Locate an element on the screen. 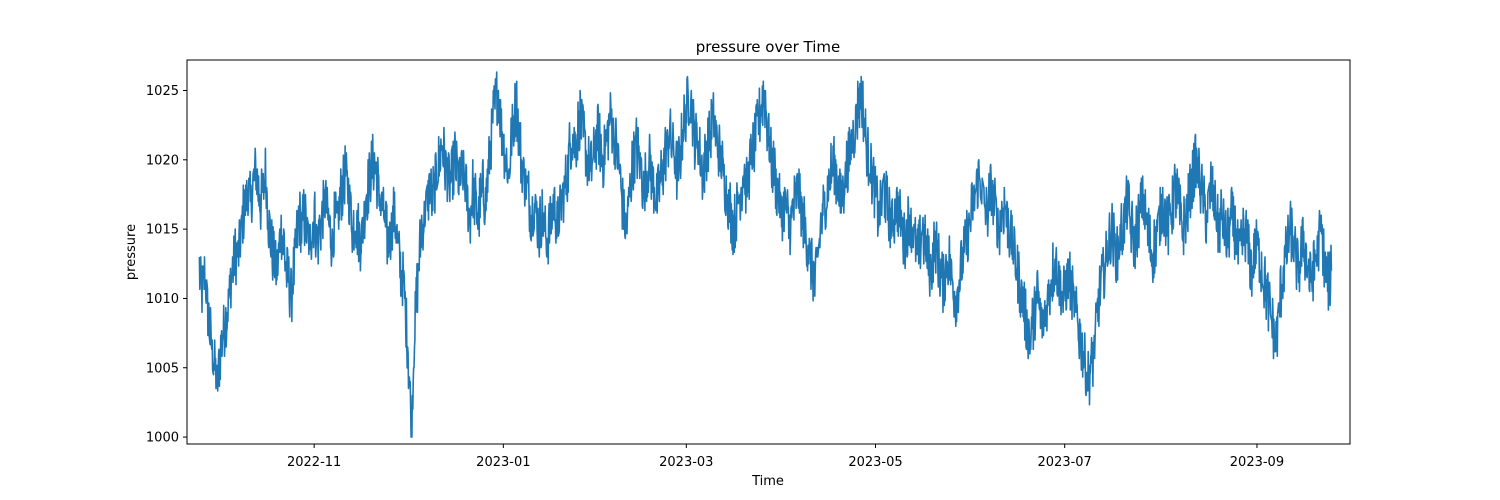 The image size is (1500, 500). y-tick-label: 1015 is located at coordinates (162, 230).